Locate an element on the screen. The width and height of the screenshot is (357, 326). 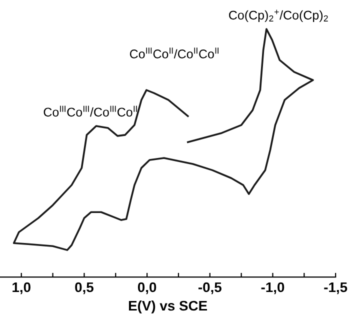
x-axis-title: E(V) vs SCE is located at coordinates (167, 307).